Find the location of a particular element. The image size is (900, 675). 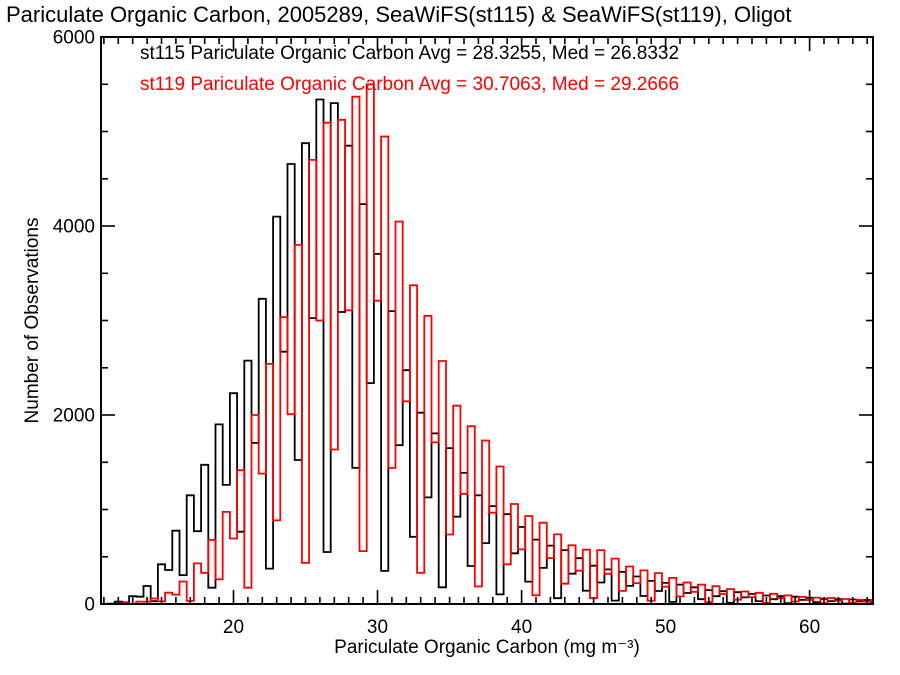

x-tick-labels: 20 30 40 50 60 is located at coordinates (521, 627).